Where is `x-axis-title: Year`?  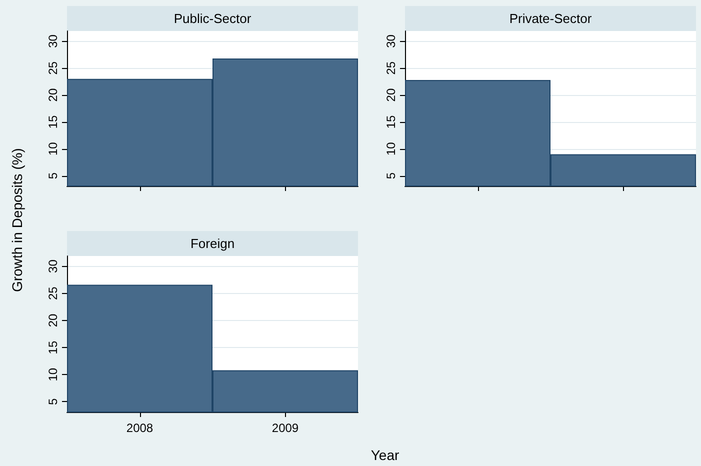
x-axis-title: Year is located at coordinates (385, 455).